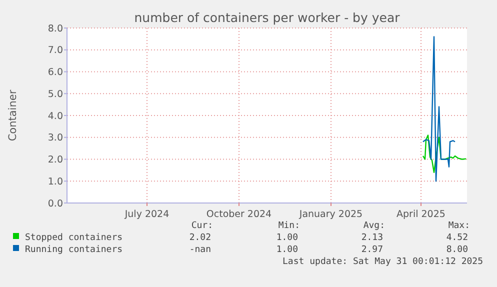 The image size is (497, 287). I want to click on y-tick-label: 1.0, so click(55, 182).